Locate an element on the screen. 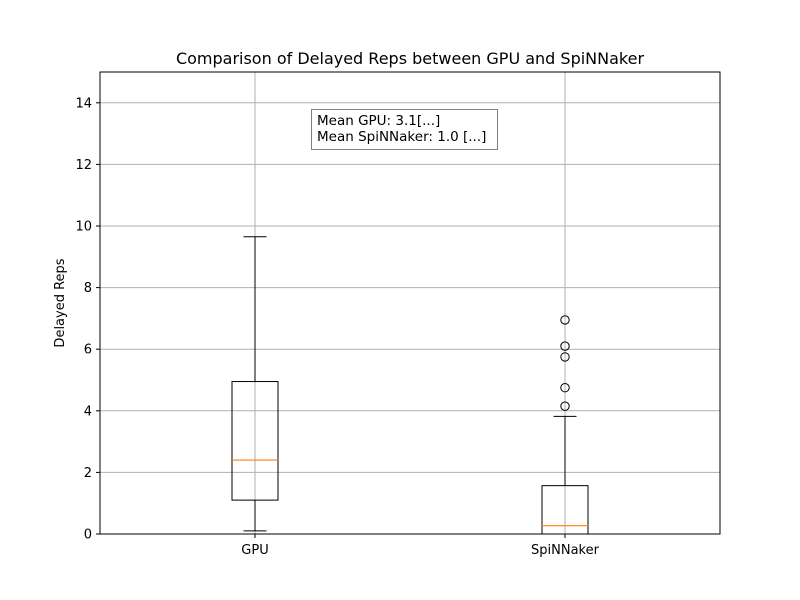 Image resolution: width=800 pixels, height=600 pixels. y-tick-label: 10 is located at coordinates (83, 227).